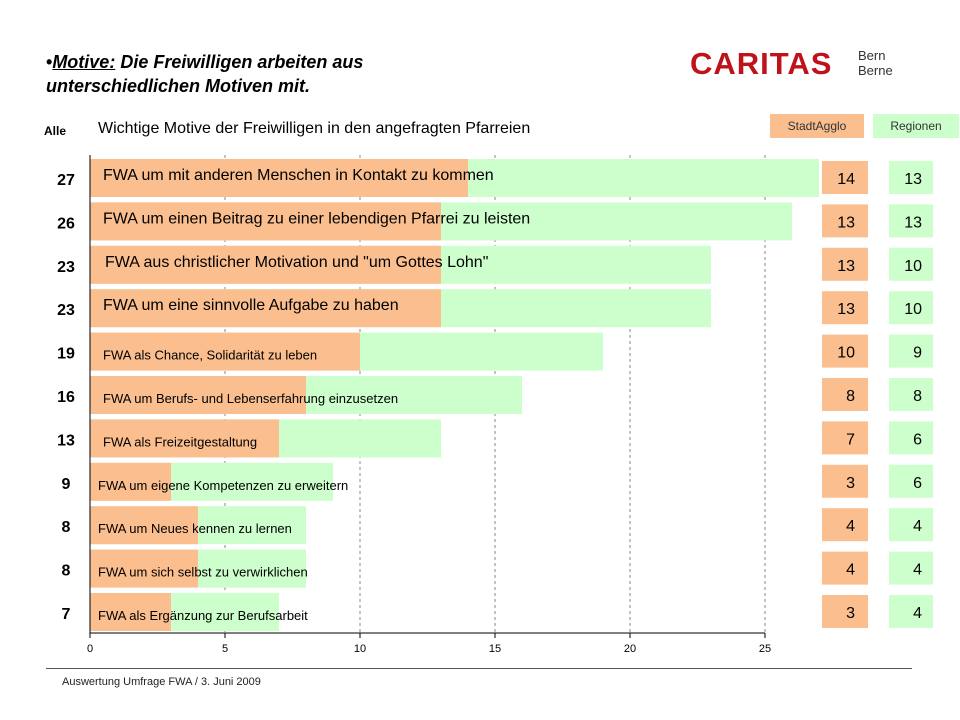 Image resolution: width=960 pixels, height=720 pixels. I want to click on x-tick-label: 5, so click(225, 649).